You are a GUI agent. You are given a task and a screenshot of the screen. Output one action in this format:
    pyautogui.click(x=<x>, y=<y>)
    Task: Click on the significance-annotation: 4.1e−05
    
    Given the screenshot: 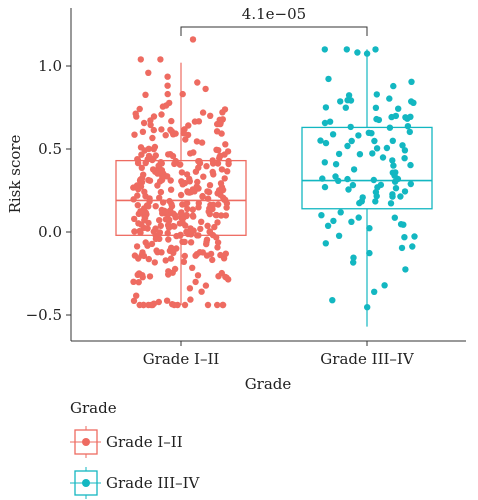 What is the action you would take?
    pyautogui.click(x=274, y=20)
    